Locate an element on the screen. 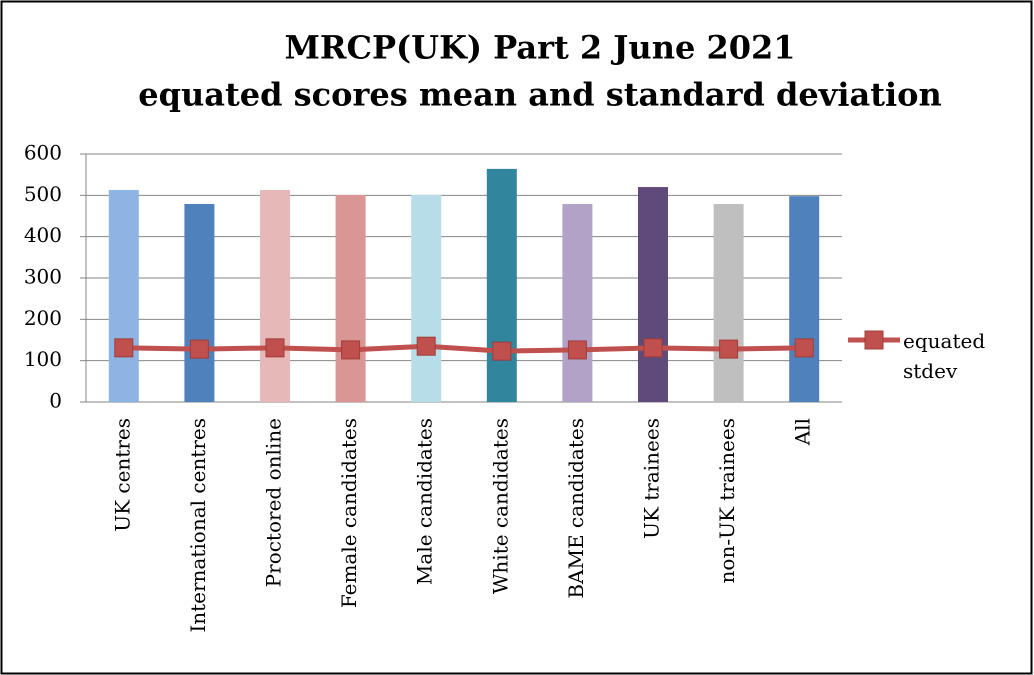  y-tick-label: 100 is located at coordinates (43, 359).